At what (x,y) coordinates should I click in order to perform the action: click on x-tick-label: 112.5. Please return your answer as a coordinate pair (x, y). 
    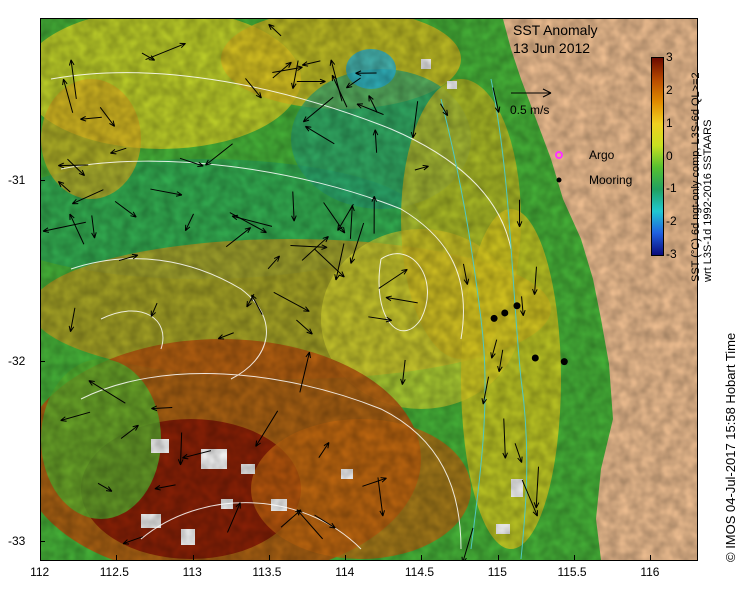
    Looking at the image, I should click on (114, 572).